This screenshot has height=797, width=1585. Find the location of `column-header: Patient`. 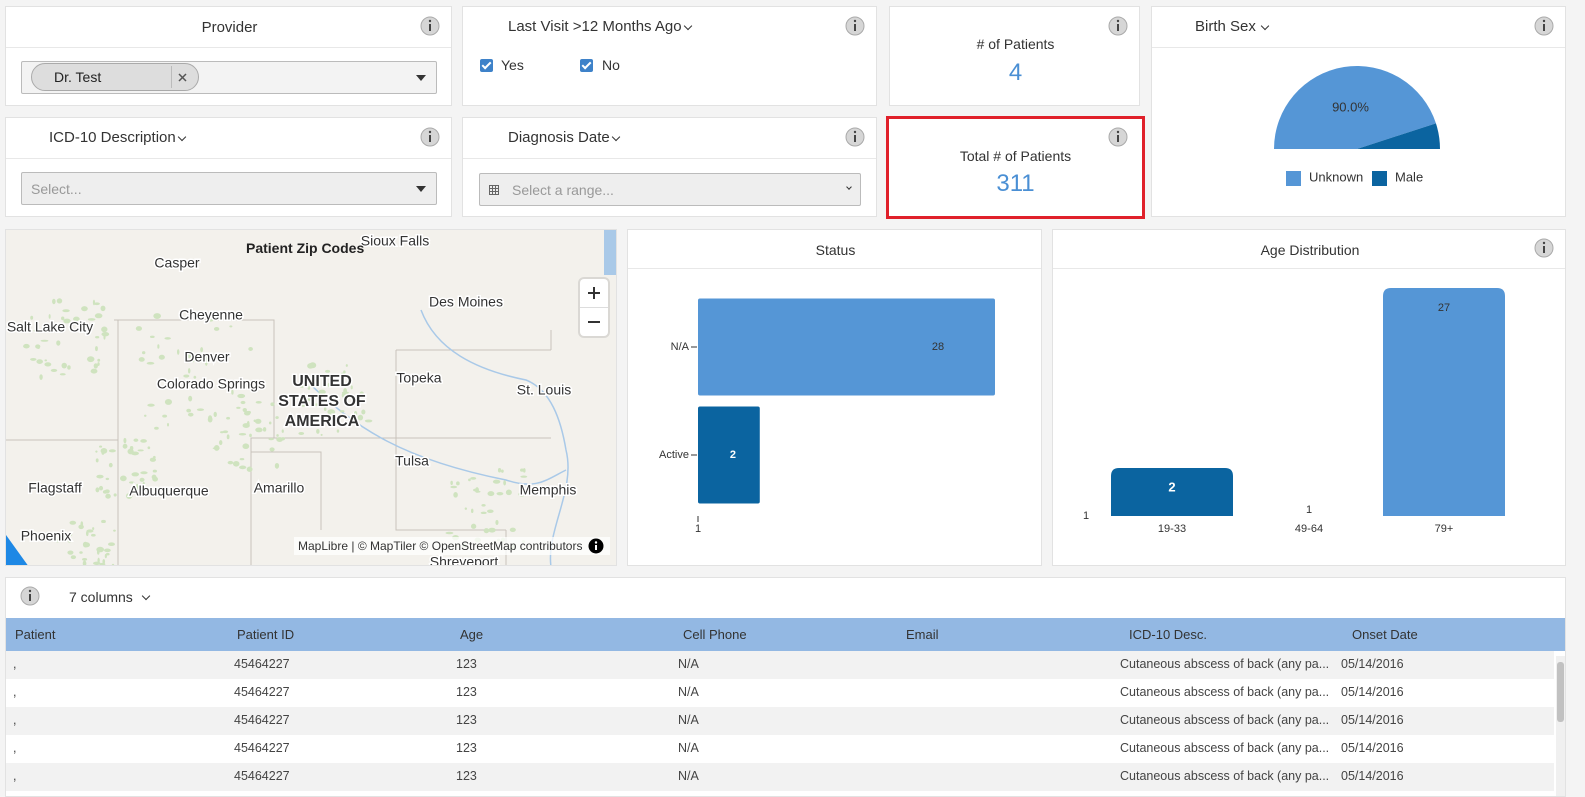

column-header: Patient is located at coordinates (35, 634).